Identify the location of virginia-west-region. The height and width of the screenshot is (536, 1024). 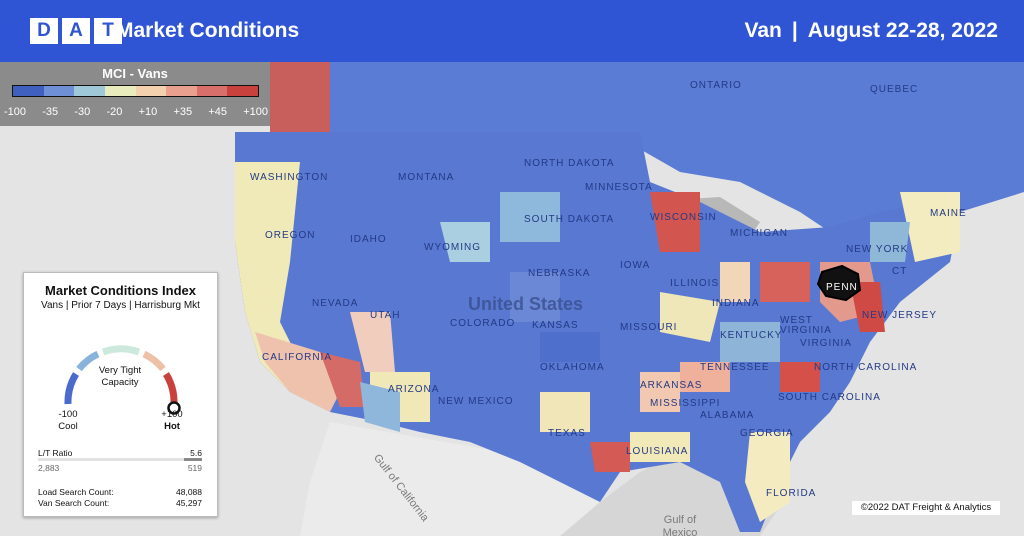
(750, 342).